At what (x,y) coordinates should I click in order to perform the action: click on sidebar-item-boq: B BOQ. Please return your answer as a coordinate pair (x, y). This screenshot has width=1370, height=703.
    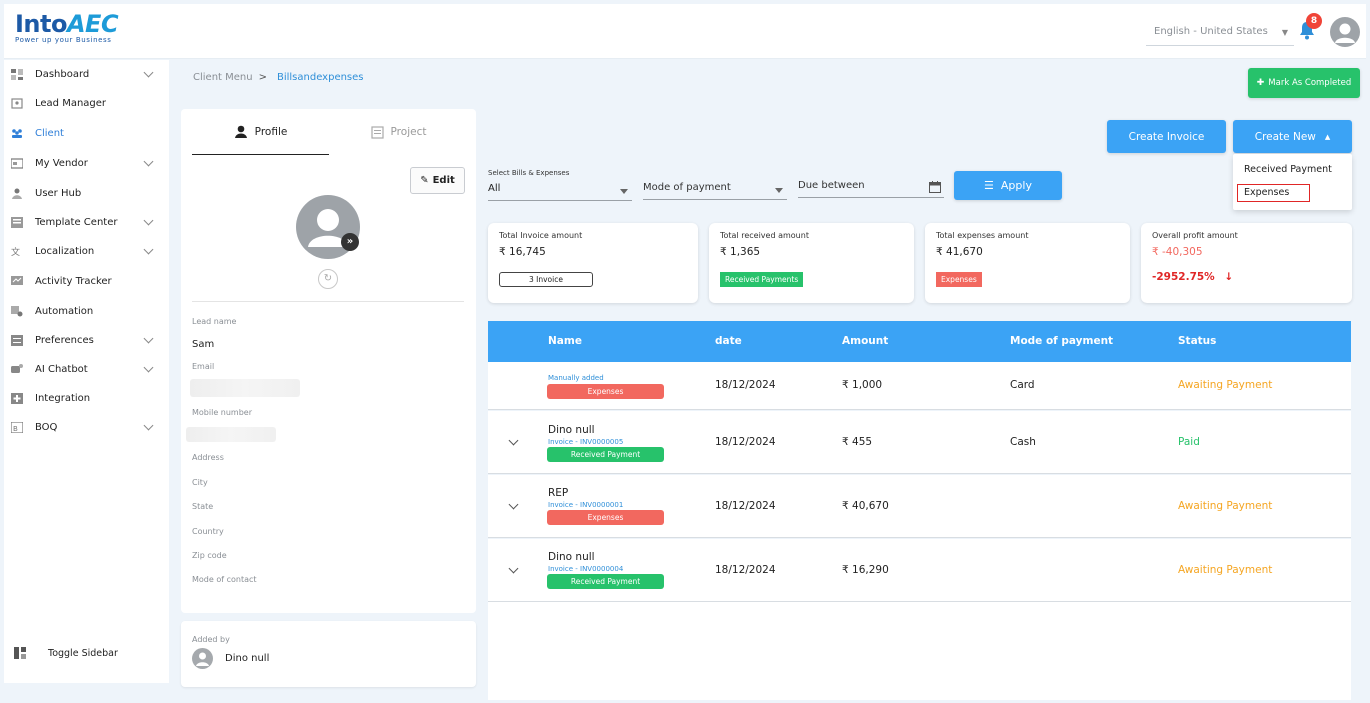
    Looking at the image, I should click on (86, 427).